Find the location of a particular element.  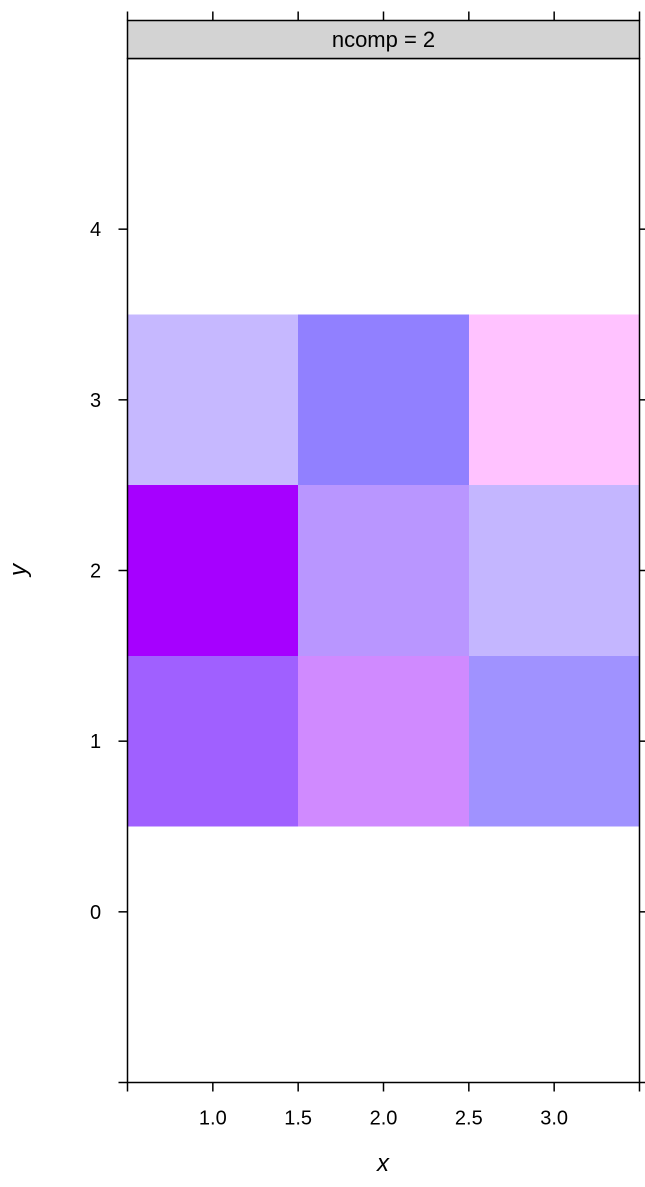

y-tick-label: 2 is located at coordinates (95, 572).